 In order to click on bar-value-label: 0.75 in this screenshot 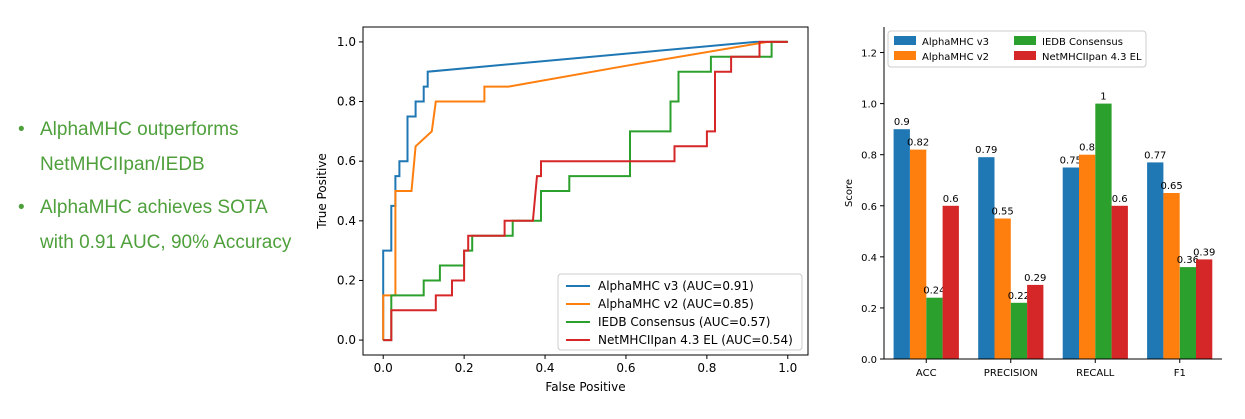, I will do `click(1071, 161)`.